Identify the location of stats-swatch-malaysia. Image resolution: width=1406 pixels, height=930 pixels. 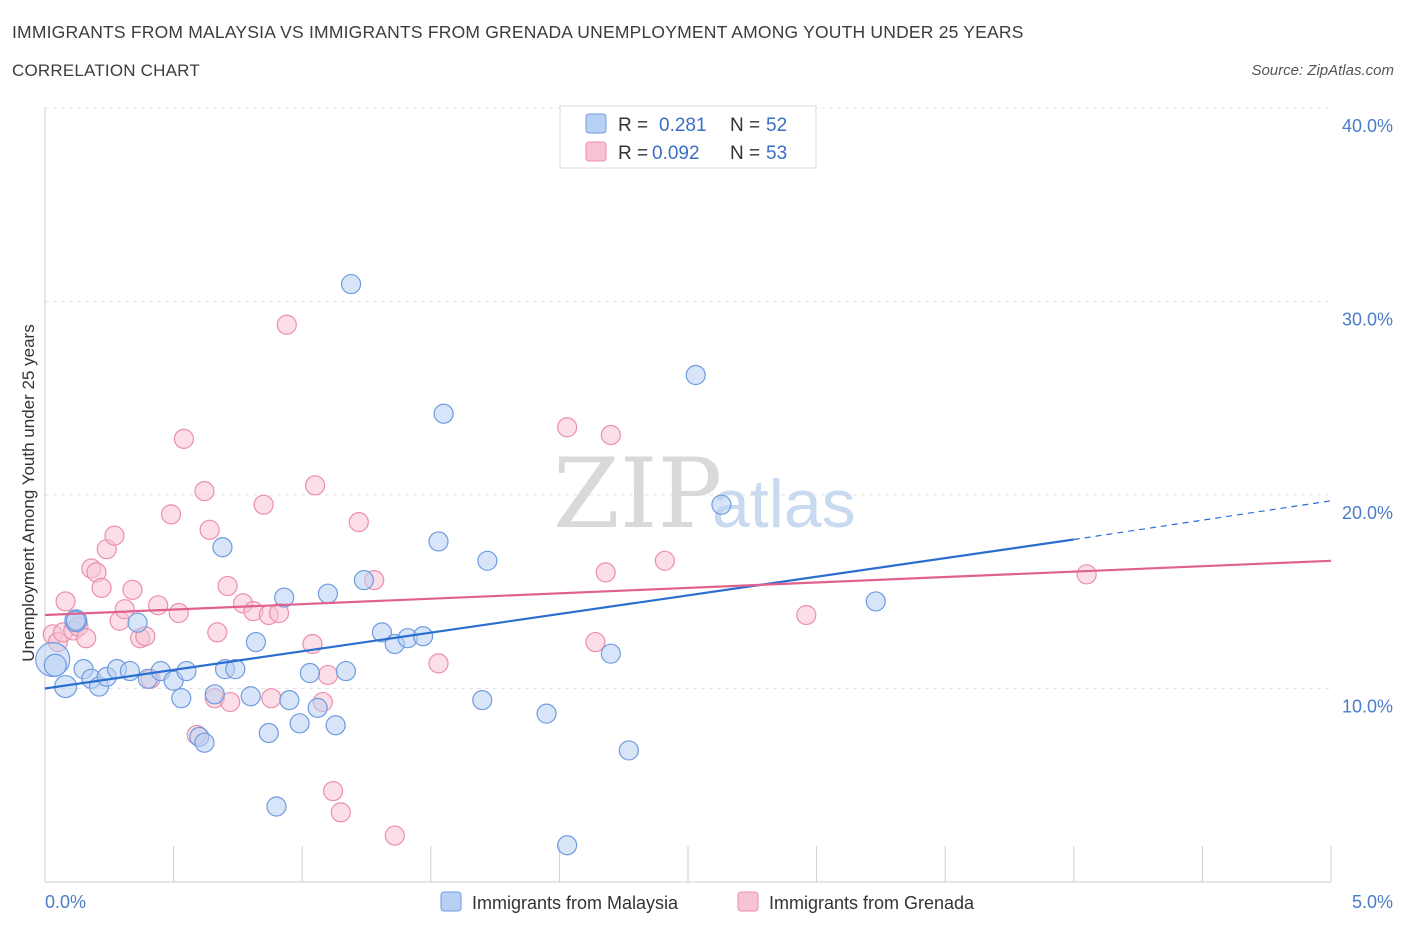
(596, 123).